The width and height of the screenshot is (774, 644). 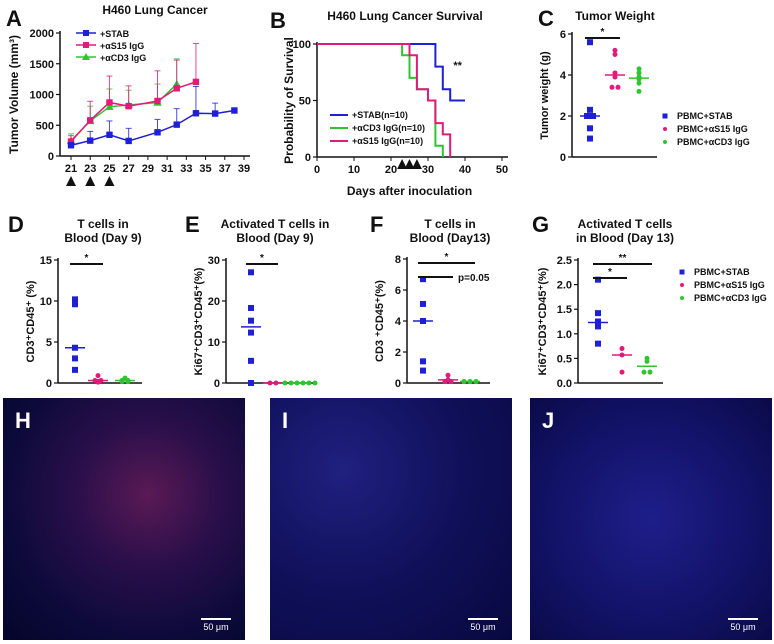 What do you see at coordinates (448, 378) in the screenshot?
I see `group-s15` at bounding box center [448, 378].